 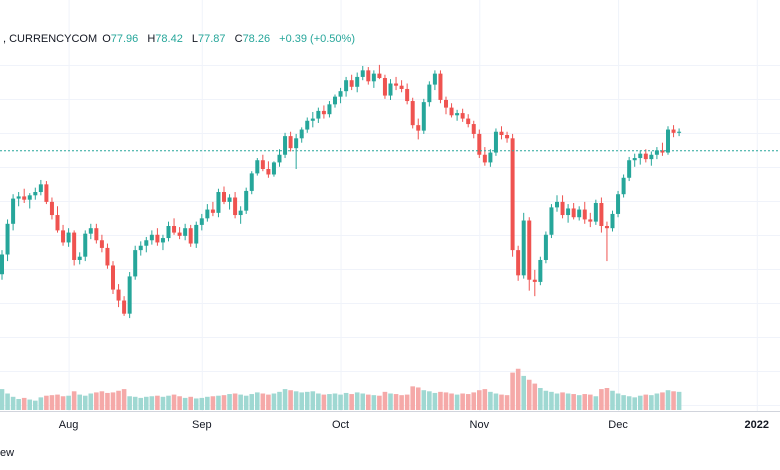 I want to click on legend-open-label: O, so click(x=106, y=39).